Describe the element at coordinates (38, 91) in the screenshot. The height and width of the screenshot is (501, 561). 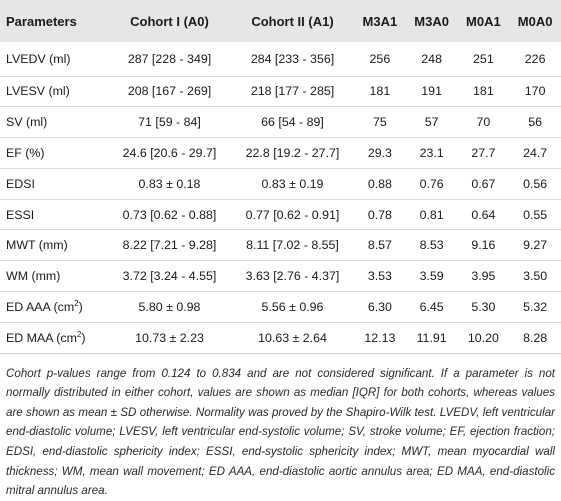
I see `parameter-label: LVESV (ml)` at that location.